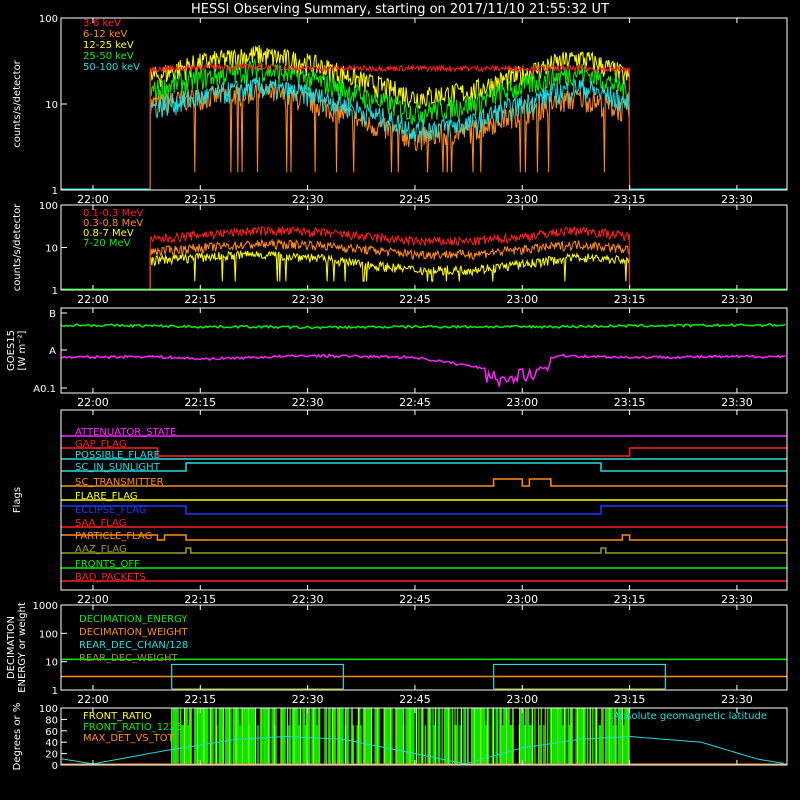 Image resolution: width=800 pixels, height=800 pixels. What do you see at coordinates (132, 727) in the screenshot?
I see `legend-entry: FRONT_RATIO_1225` at bounding box center [132, 727].